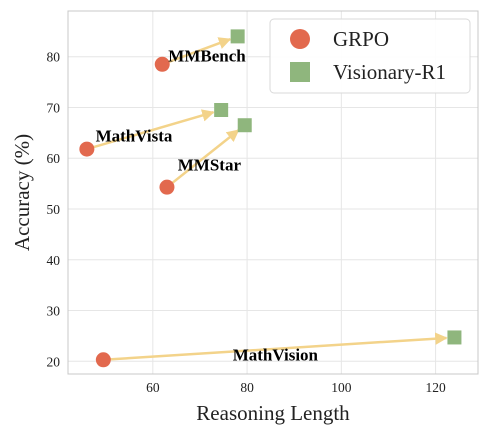 This screenshot has width=497, height=436. What do you see at coordinates (276, 355) in the screenshot?
I see `label-mathvision: MathVision` at bounding box center [276, 355].